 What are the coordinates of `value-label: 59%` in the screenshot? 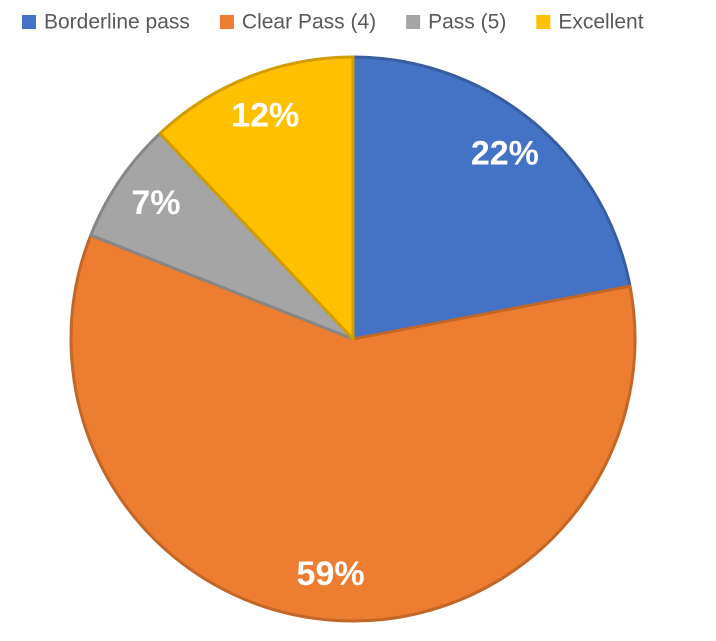 It's located at (331, 574).